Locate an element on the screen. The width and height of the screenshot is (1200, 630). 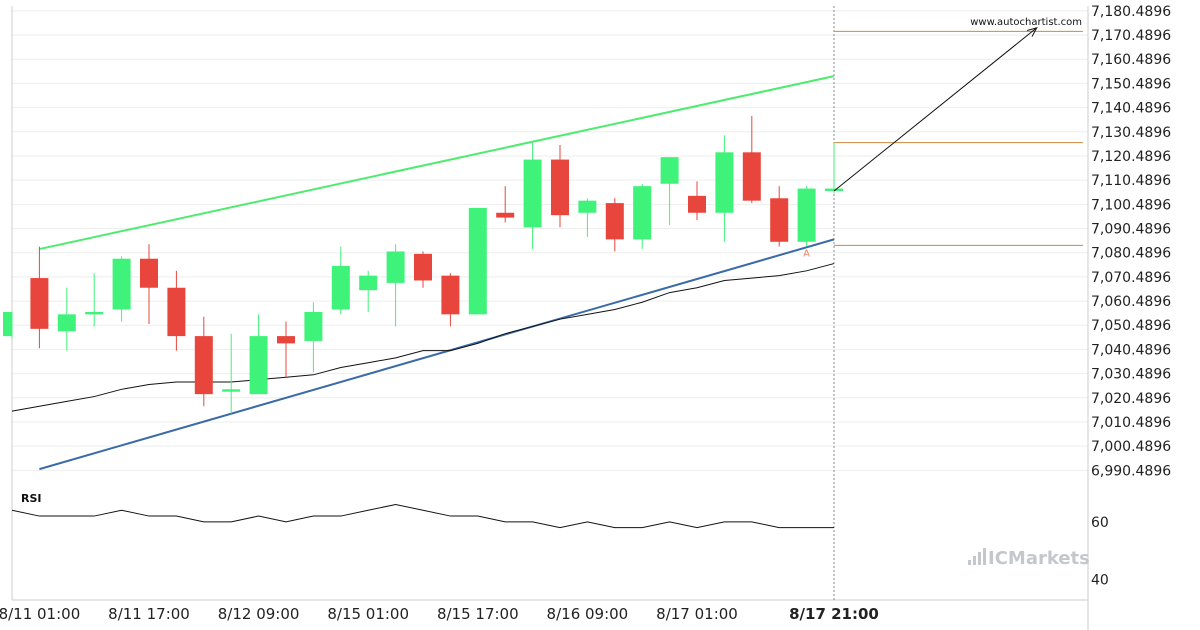
brand-logo: ICMarkets is located at coordinates (1029, 558).